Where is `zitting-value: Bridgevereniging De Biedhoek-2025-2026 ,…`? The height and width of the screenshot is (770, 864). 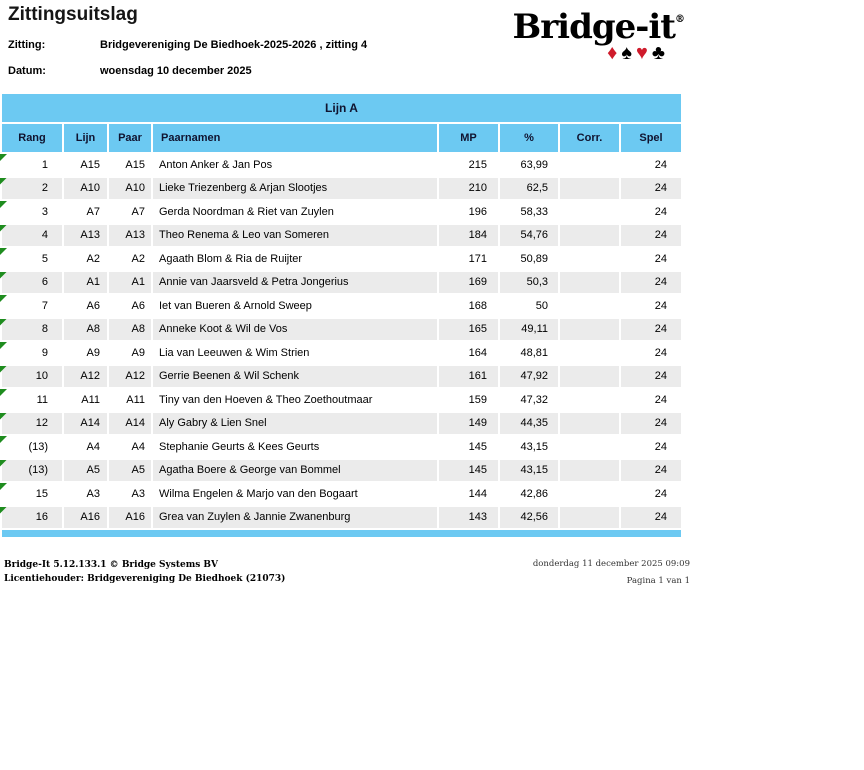 zitting-value: Bridgevereniging De Biedhoek-2025-2026 ,… is located at coordinates (234, 45).